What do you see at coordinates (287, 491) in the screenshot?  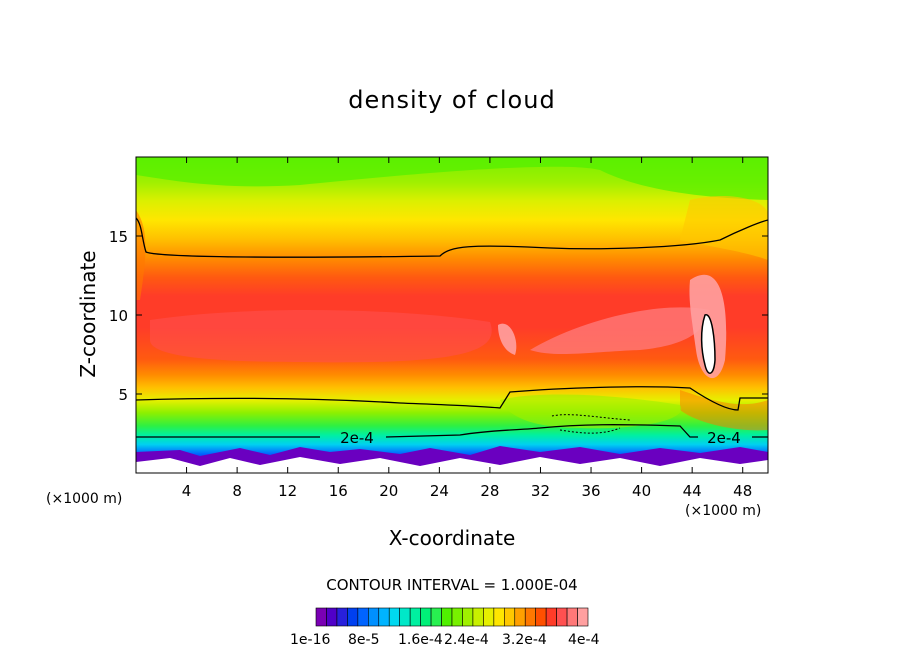 I see `x-tick-label: 12` at bounding box center [287, 491].